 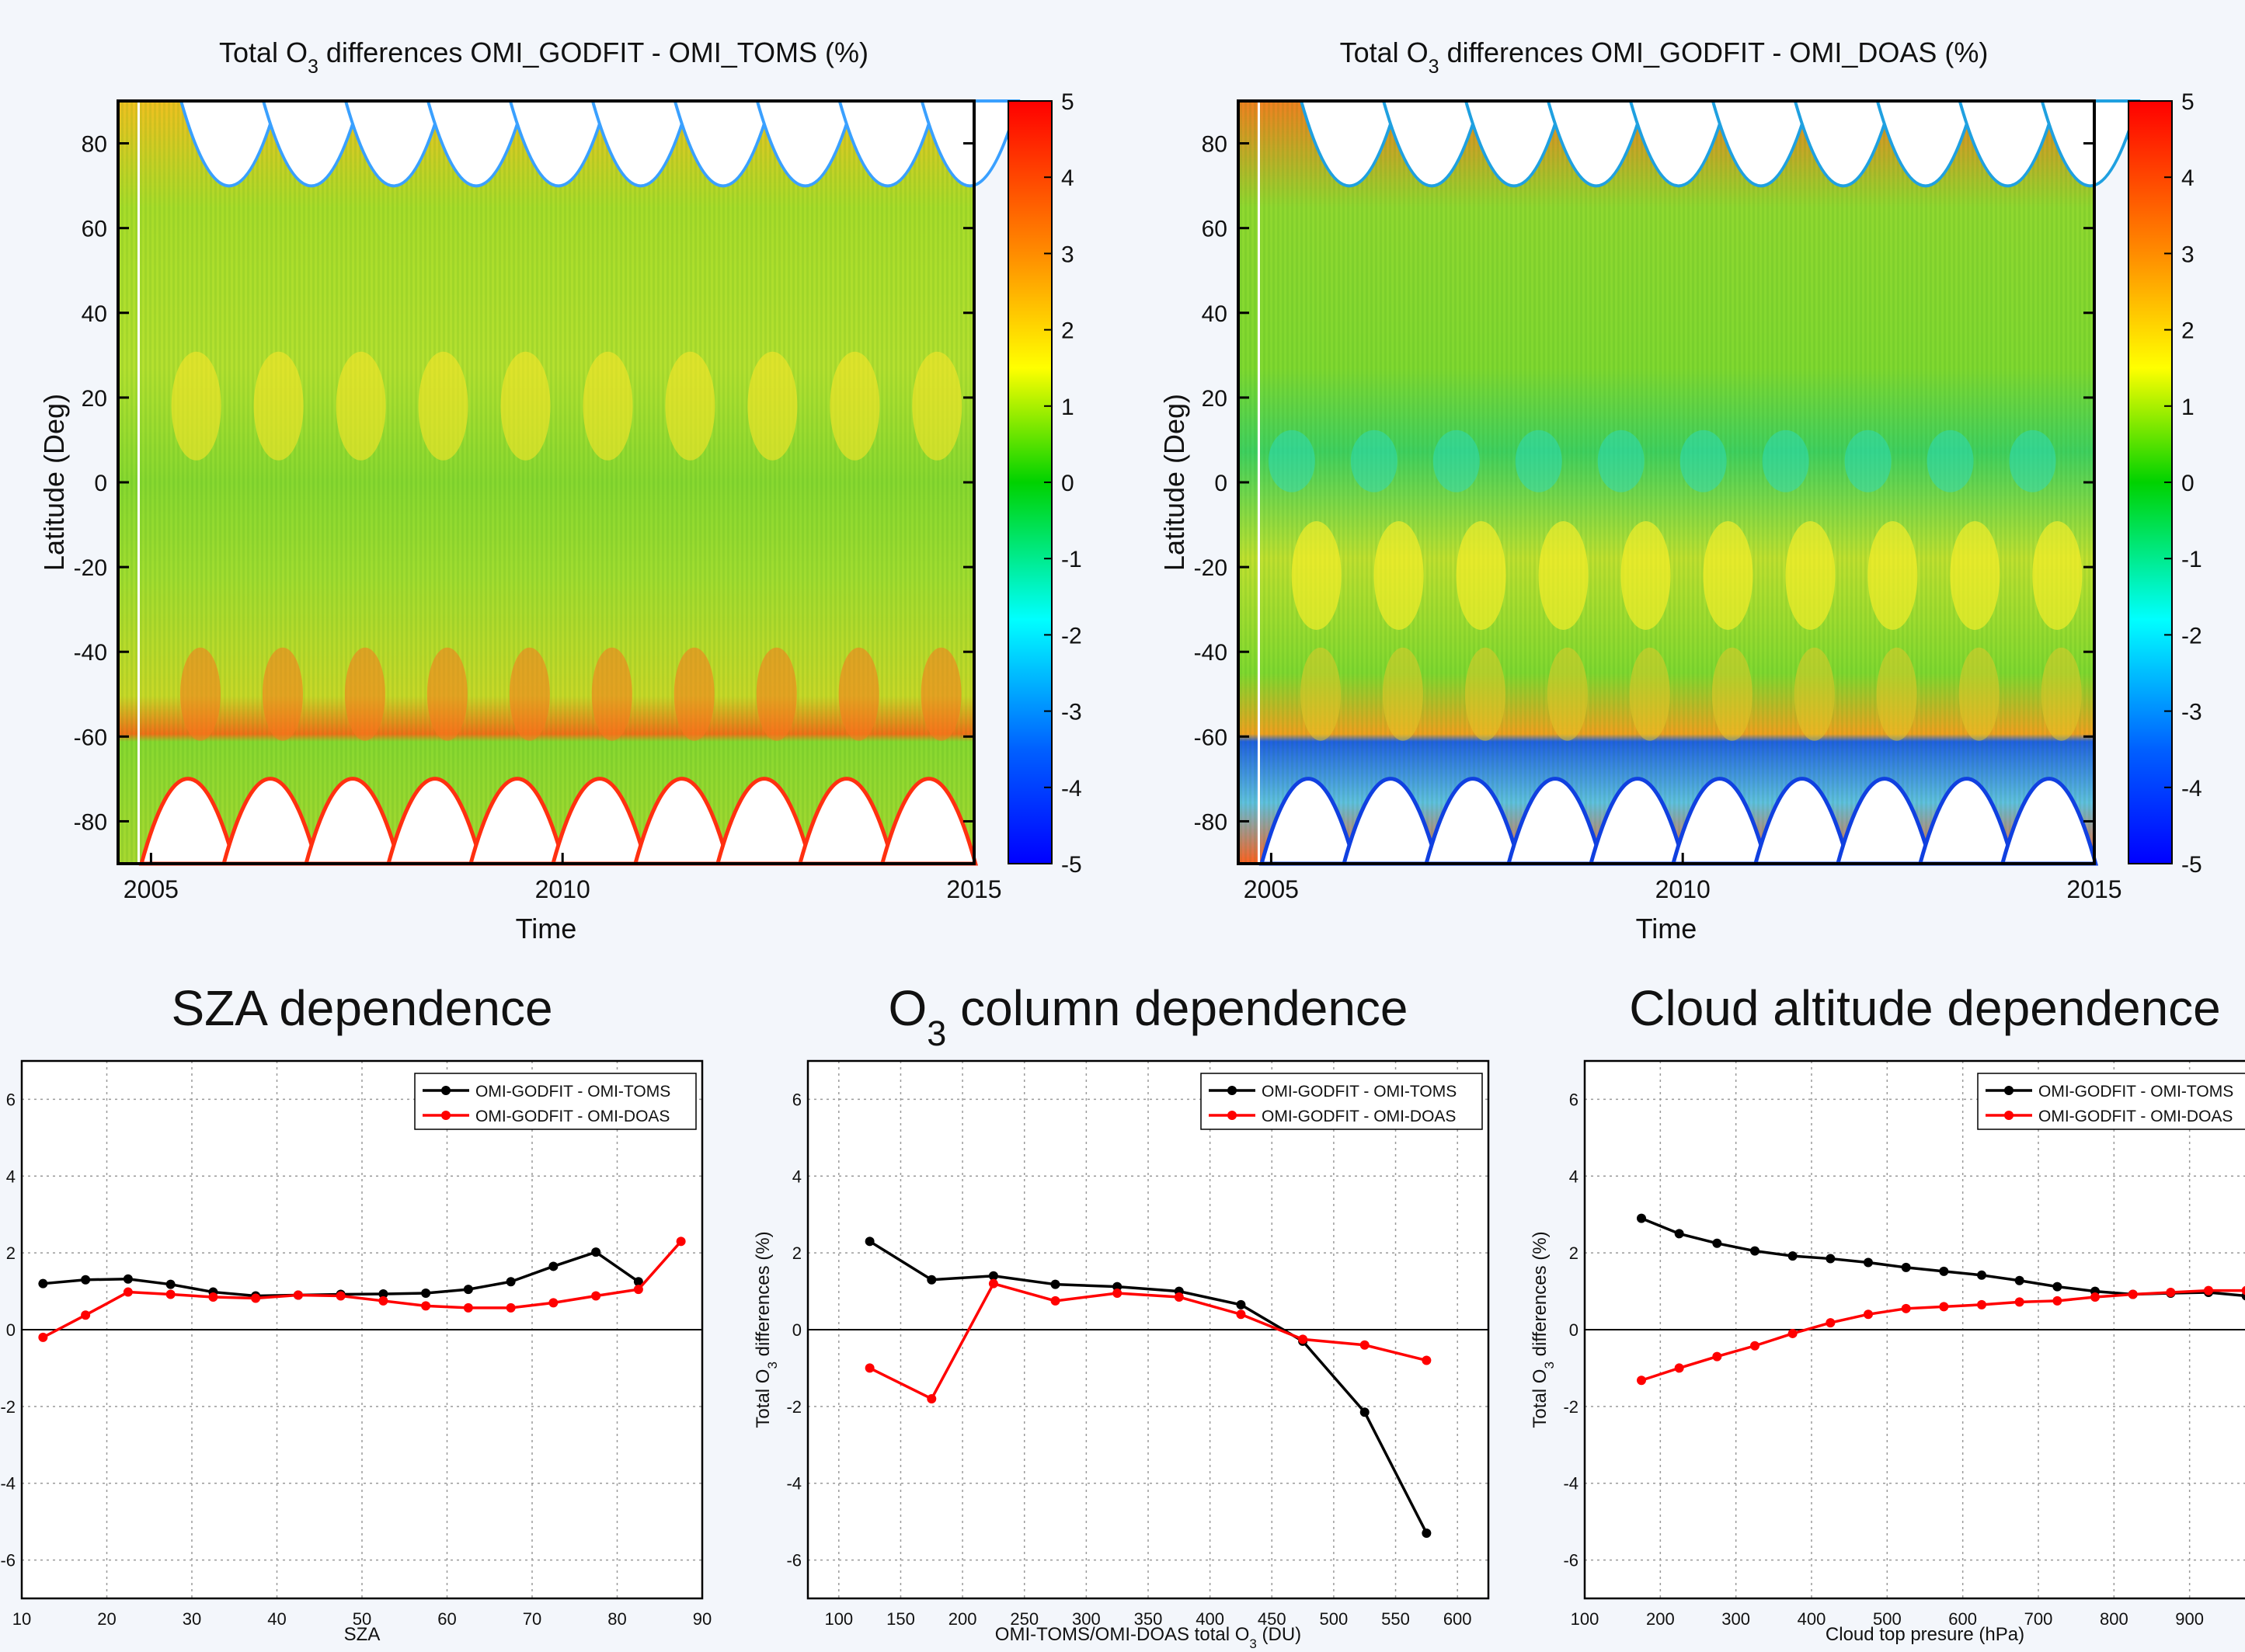 I want to click on y-tick-label: -20, so click(x=1210, y=568).